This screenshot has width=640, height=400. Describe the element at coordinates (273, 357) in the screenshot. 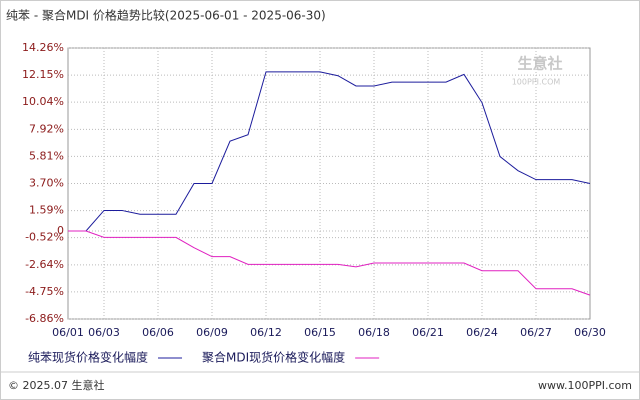

I see `legend-label: 聚合MDI现货价格变化幅度` at that location.